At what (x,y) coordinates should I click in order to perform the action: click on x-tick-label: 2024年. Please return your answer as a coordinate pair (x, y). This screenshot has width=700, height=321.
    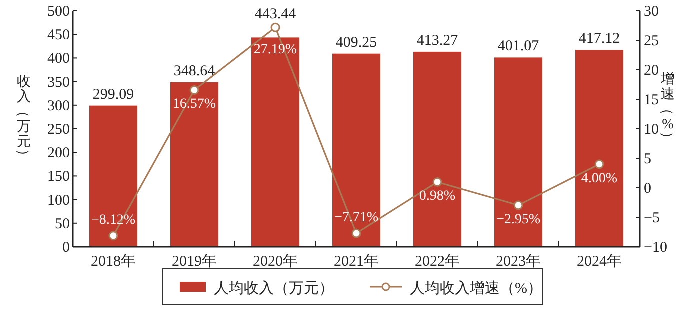
    Looking at the image, I should click on (599, 261).